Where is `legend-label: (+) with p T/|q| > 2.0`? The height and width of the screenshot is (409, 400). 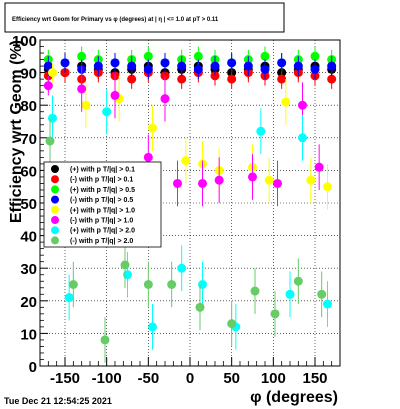
legend-label: (+) with p T/|q| > 2.0 is located at coordinates (102, 231).